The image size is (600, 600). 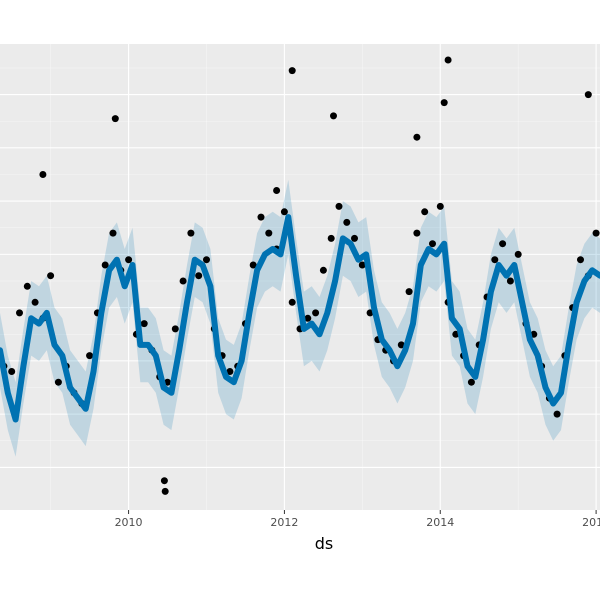 What do you see at coordinates (357, 519) in the screenshot?
I see `x-axis-ticks: 2010 2012 2014 2016` at bounding box center [357, 519].